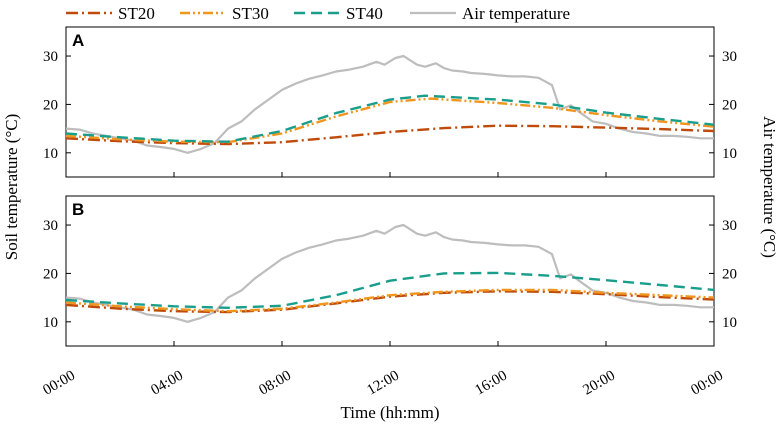 Image resolution: width=782 pixels, height=429 pixels. What do you see at coordinates (769, 187) in the screenshot?
I see `y-axis-title-right: Air temperature (°C)` at bounding box center [769, 187].